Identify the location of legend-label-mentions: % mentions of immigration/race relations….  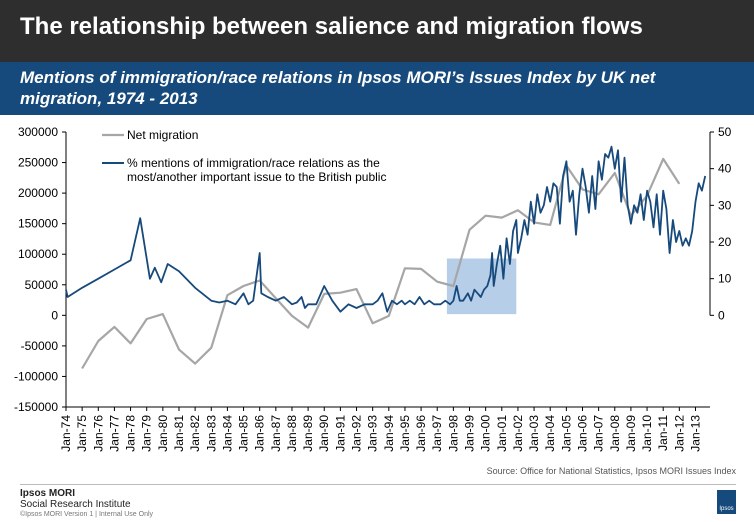
(256, 170).